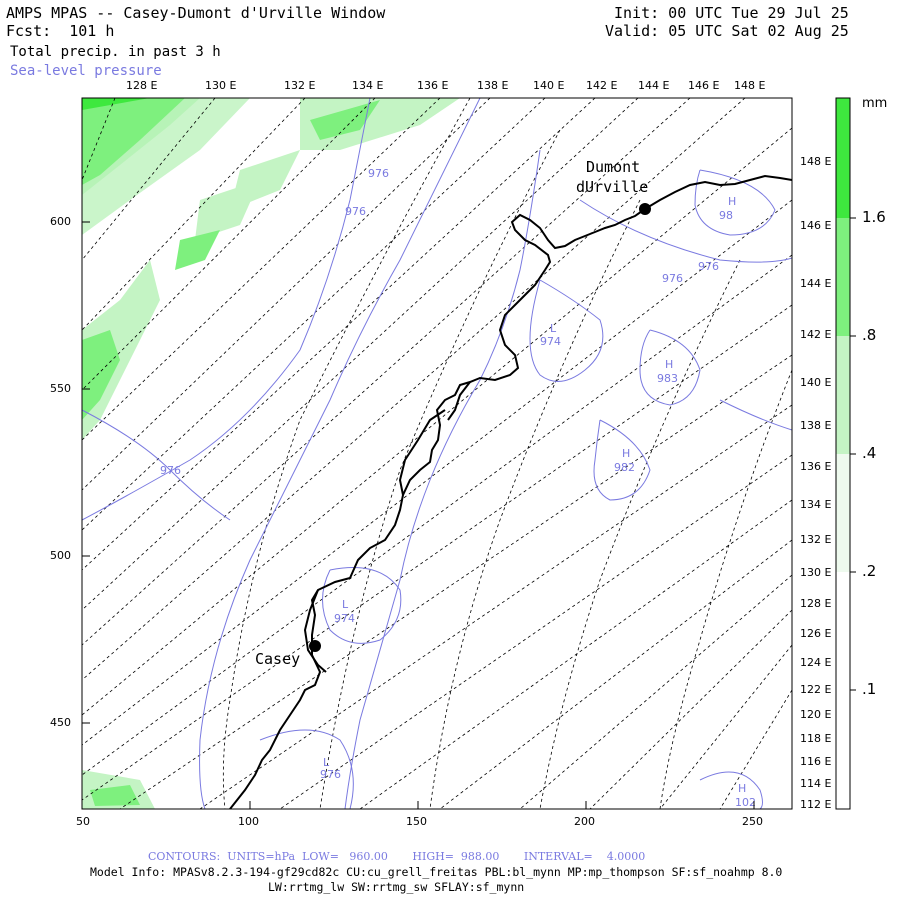  Describe the element at coordinates (433, 85) in the screenshot. I see `top-lon-label: 136 E` at that location.